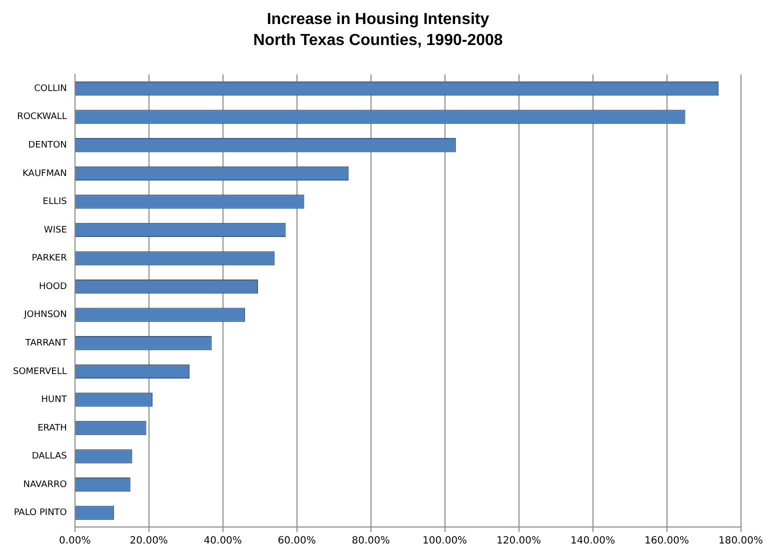  I want to click on x-tick-label: 120.00%, so click(519, 541).